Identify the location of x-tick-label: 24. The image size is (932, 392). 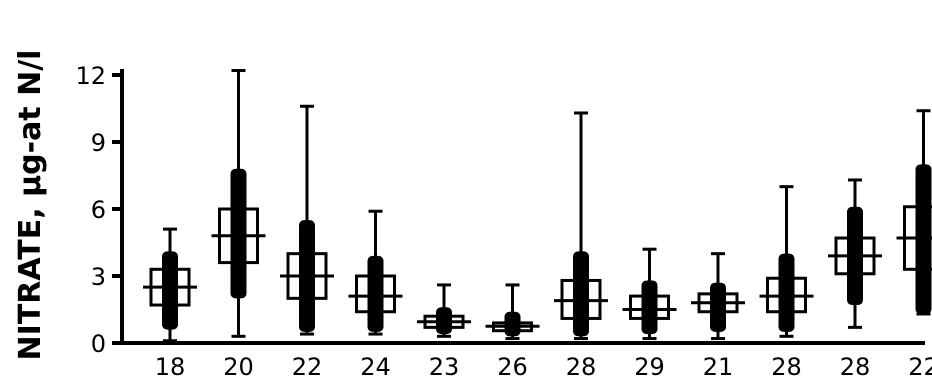
(375, 367).